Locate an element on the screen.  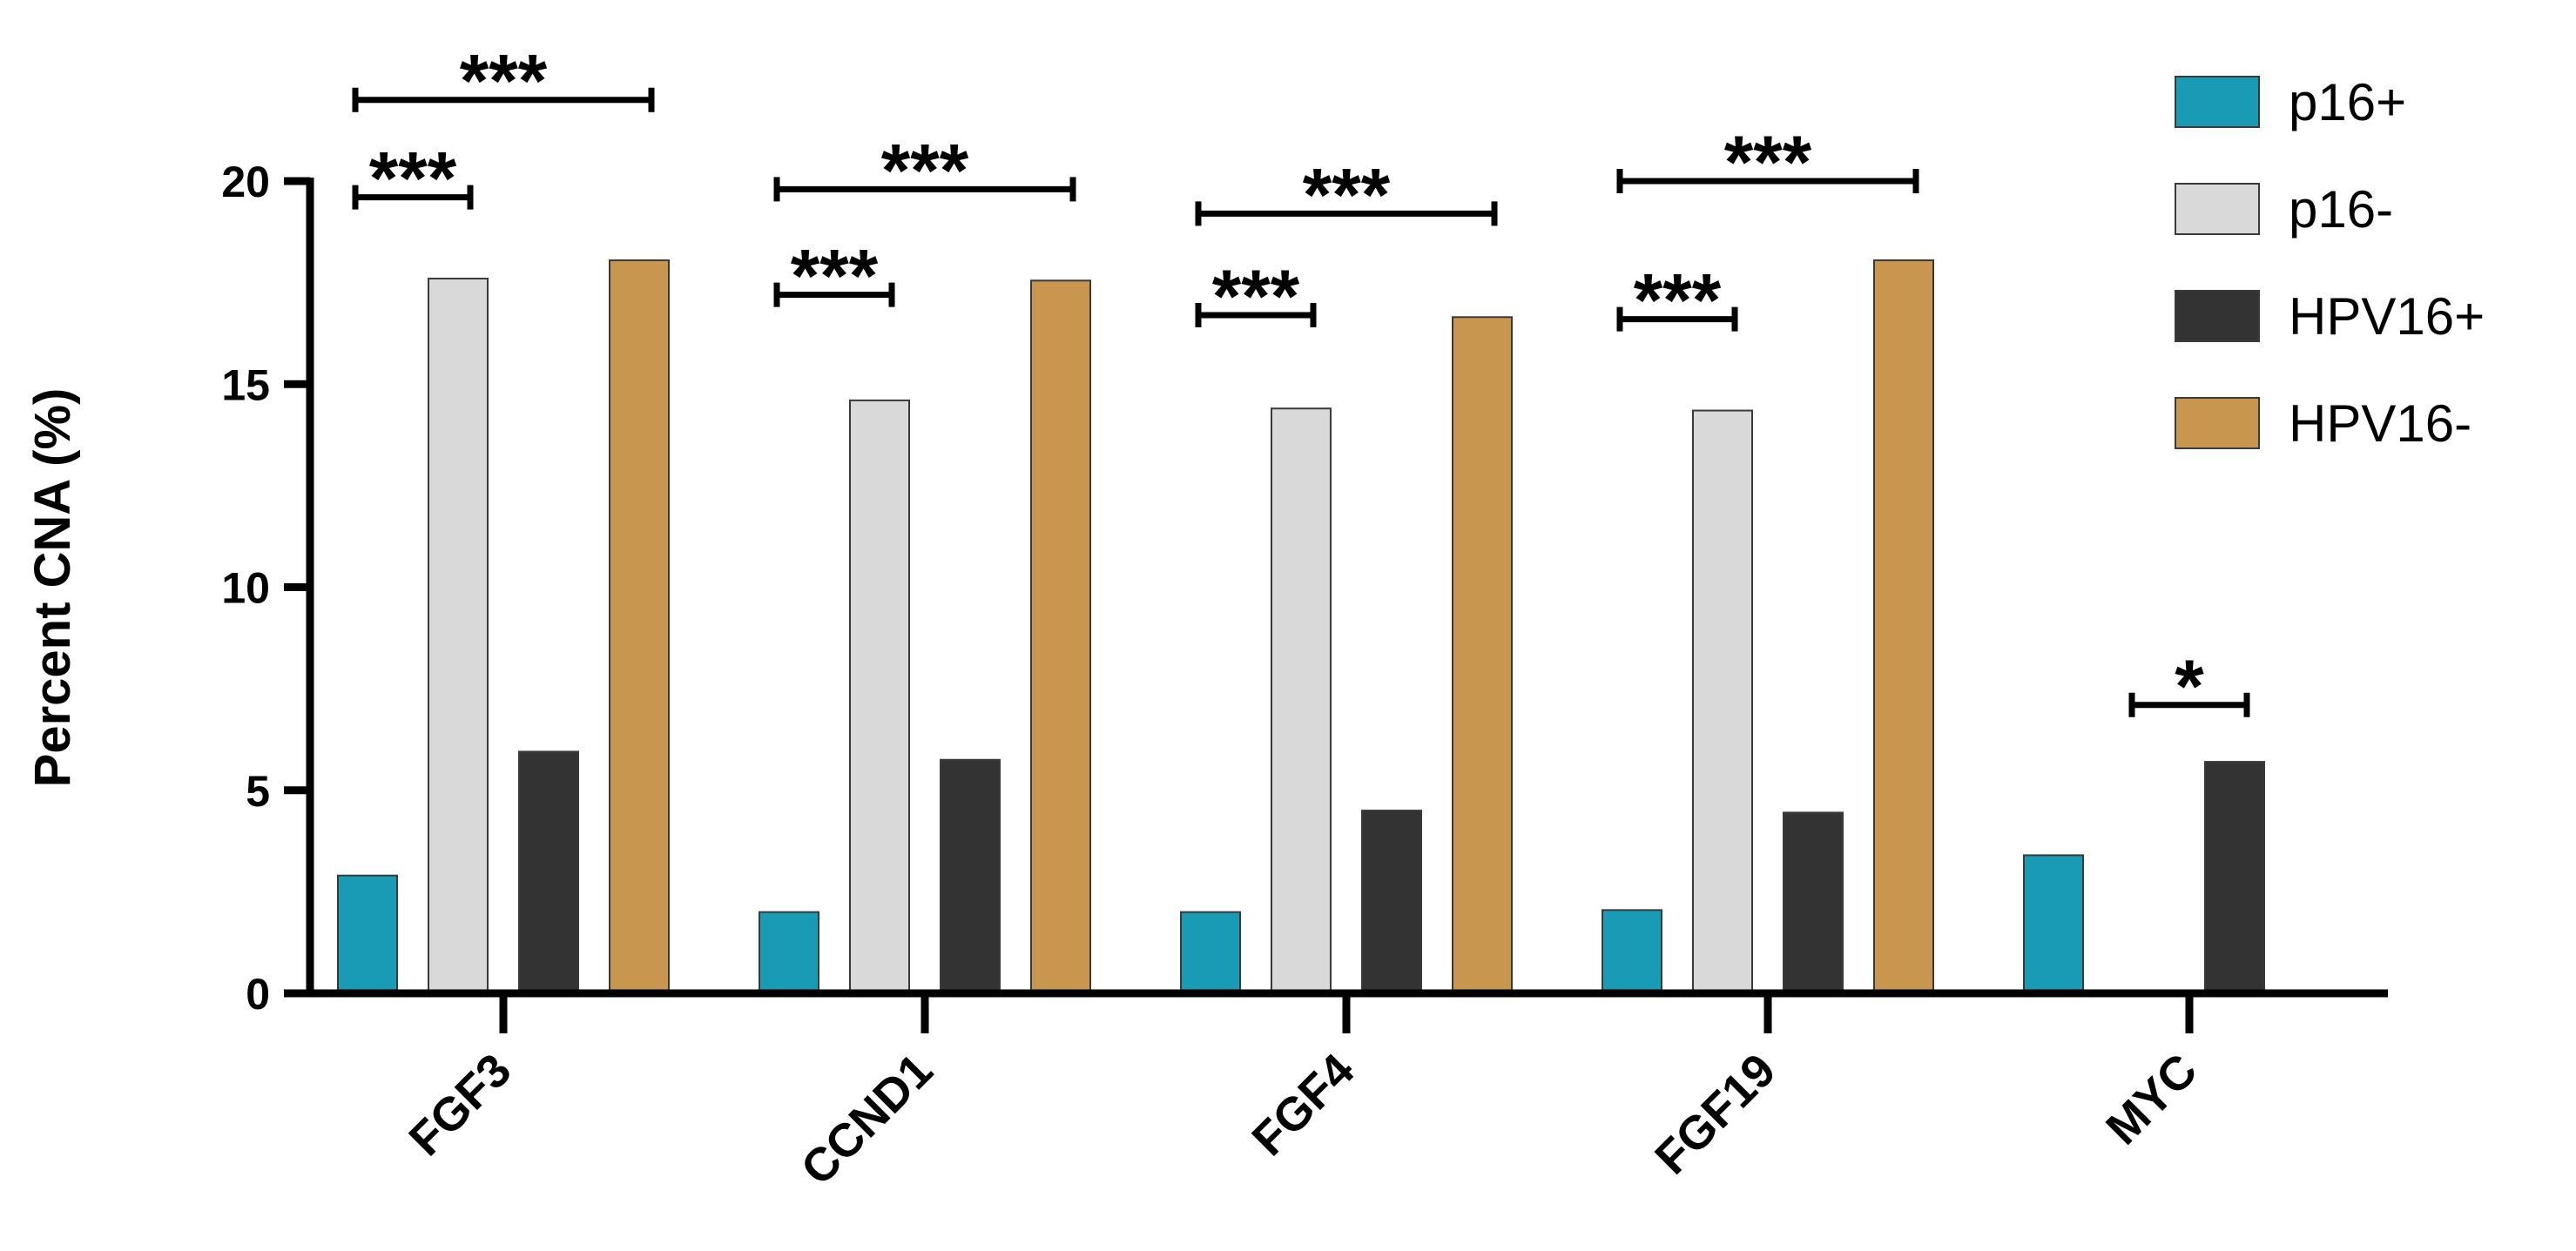
bar-myc-p16 is located at coordinates (2053, 924).